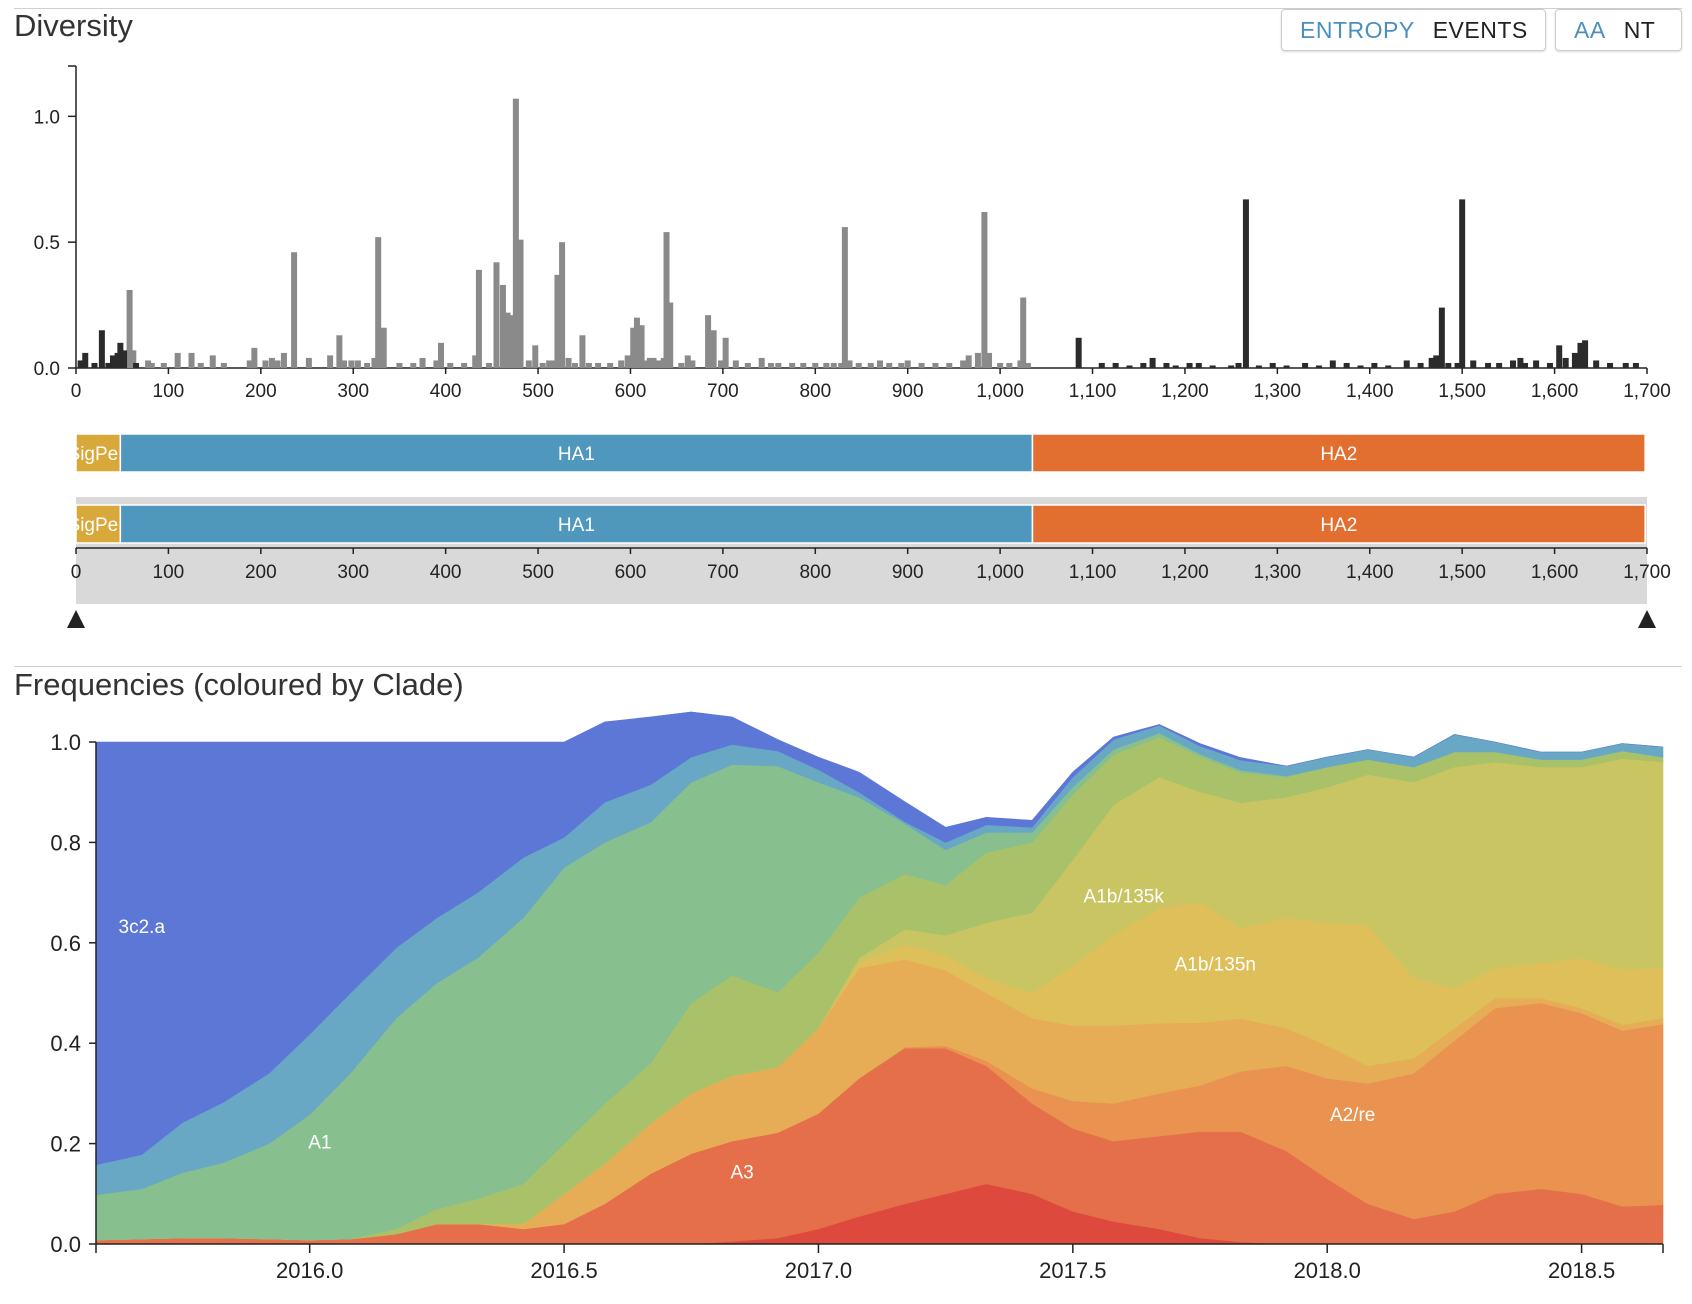 This screenshot has height=1304, width=1692. Describe the element at coordinates (1462, 572) in the screenshot. I see `navigator-x-tick-label: 1,500` at that location.